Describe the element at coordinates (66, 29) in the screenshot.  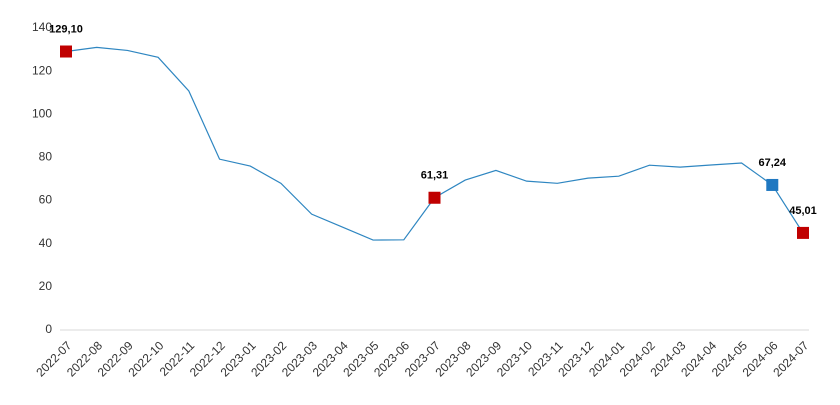
I see `value-label: 129,10` at that location.